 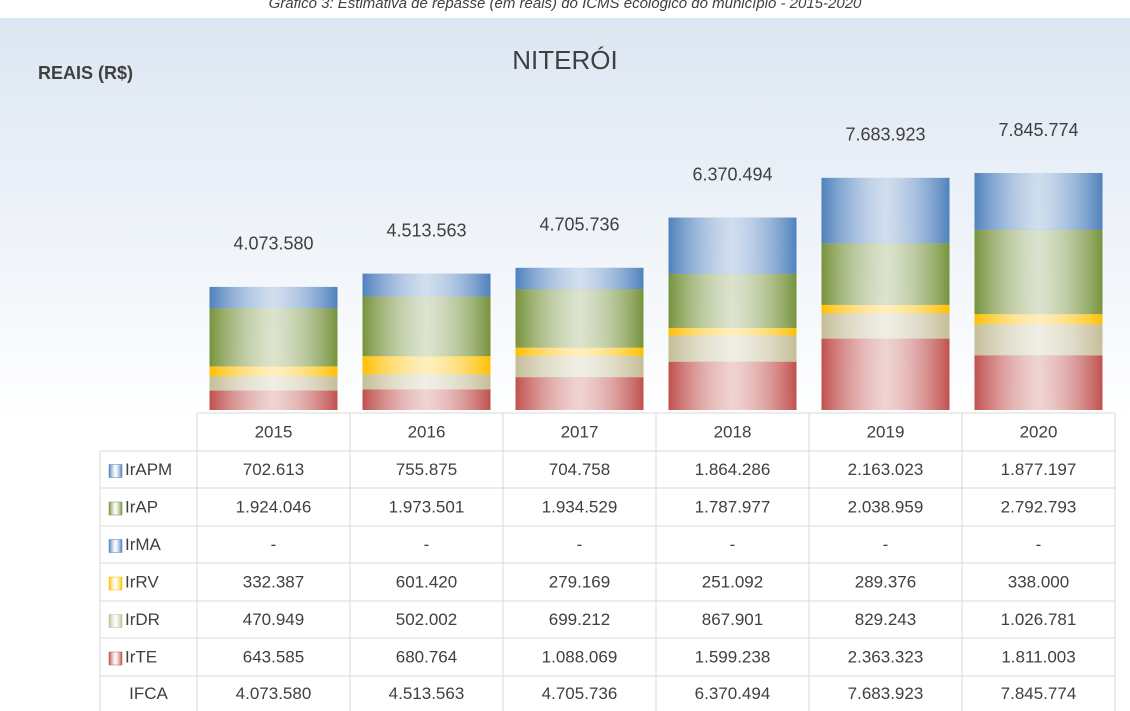 What do you see at coordinates (886, 506) in the screenshot?
I see `table-cell: 2.038.959` at bounding box center [886, 506].